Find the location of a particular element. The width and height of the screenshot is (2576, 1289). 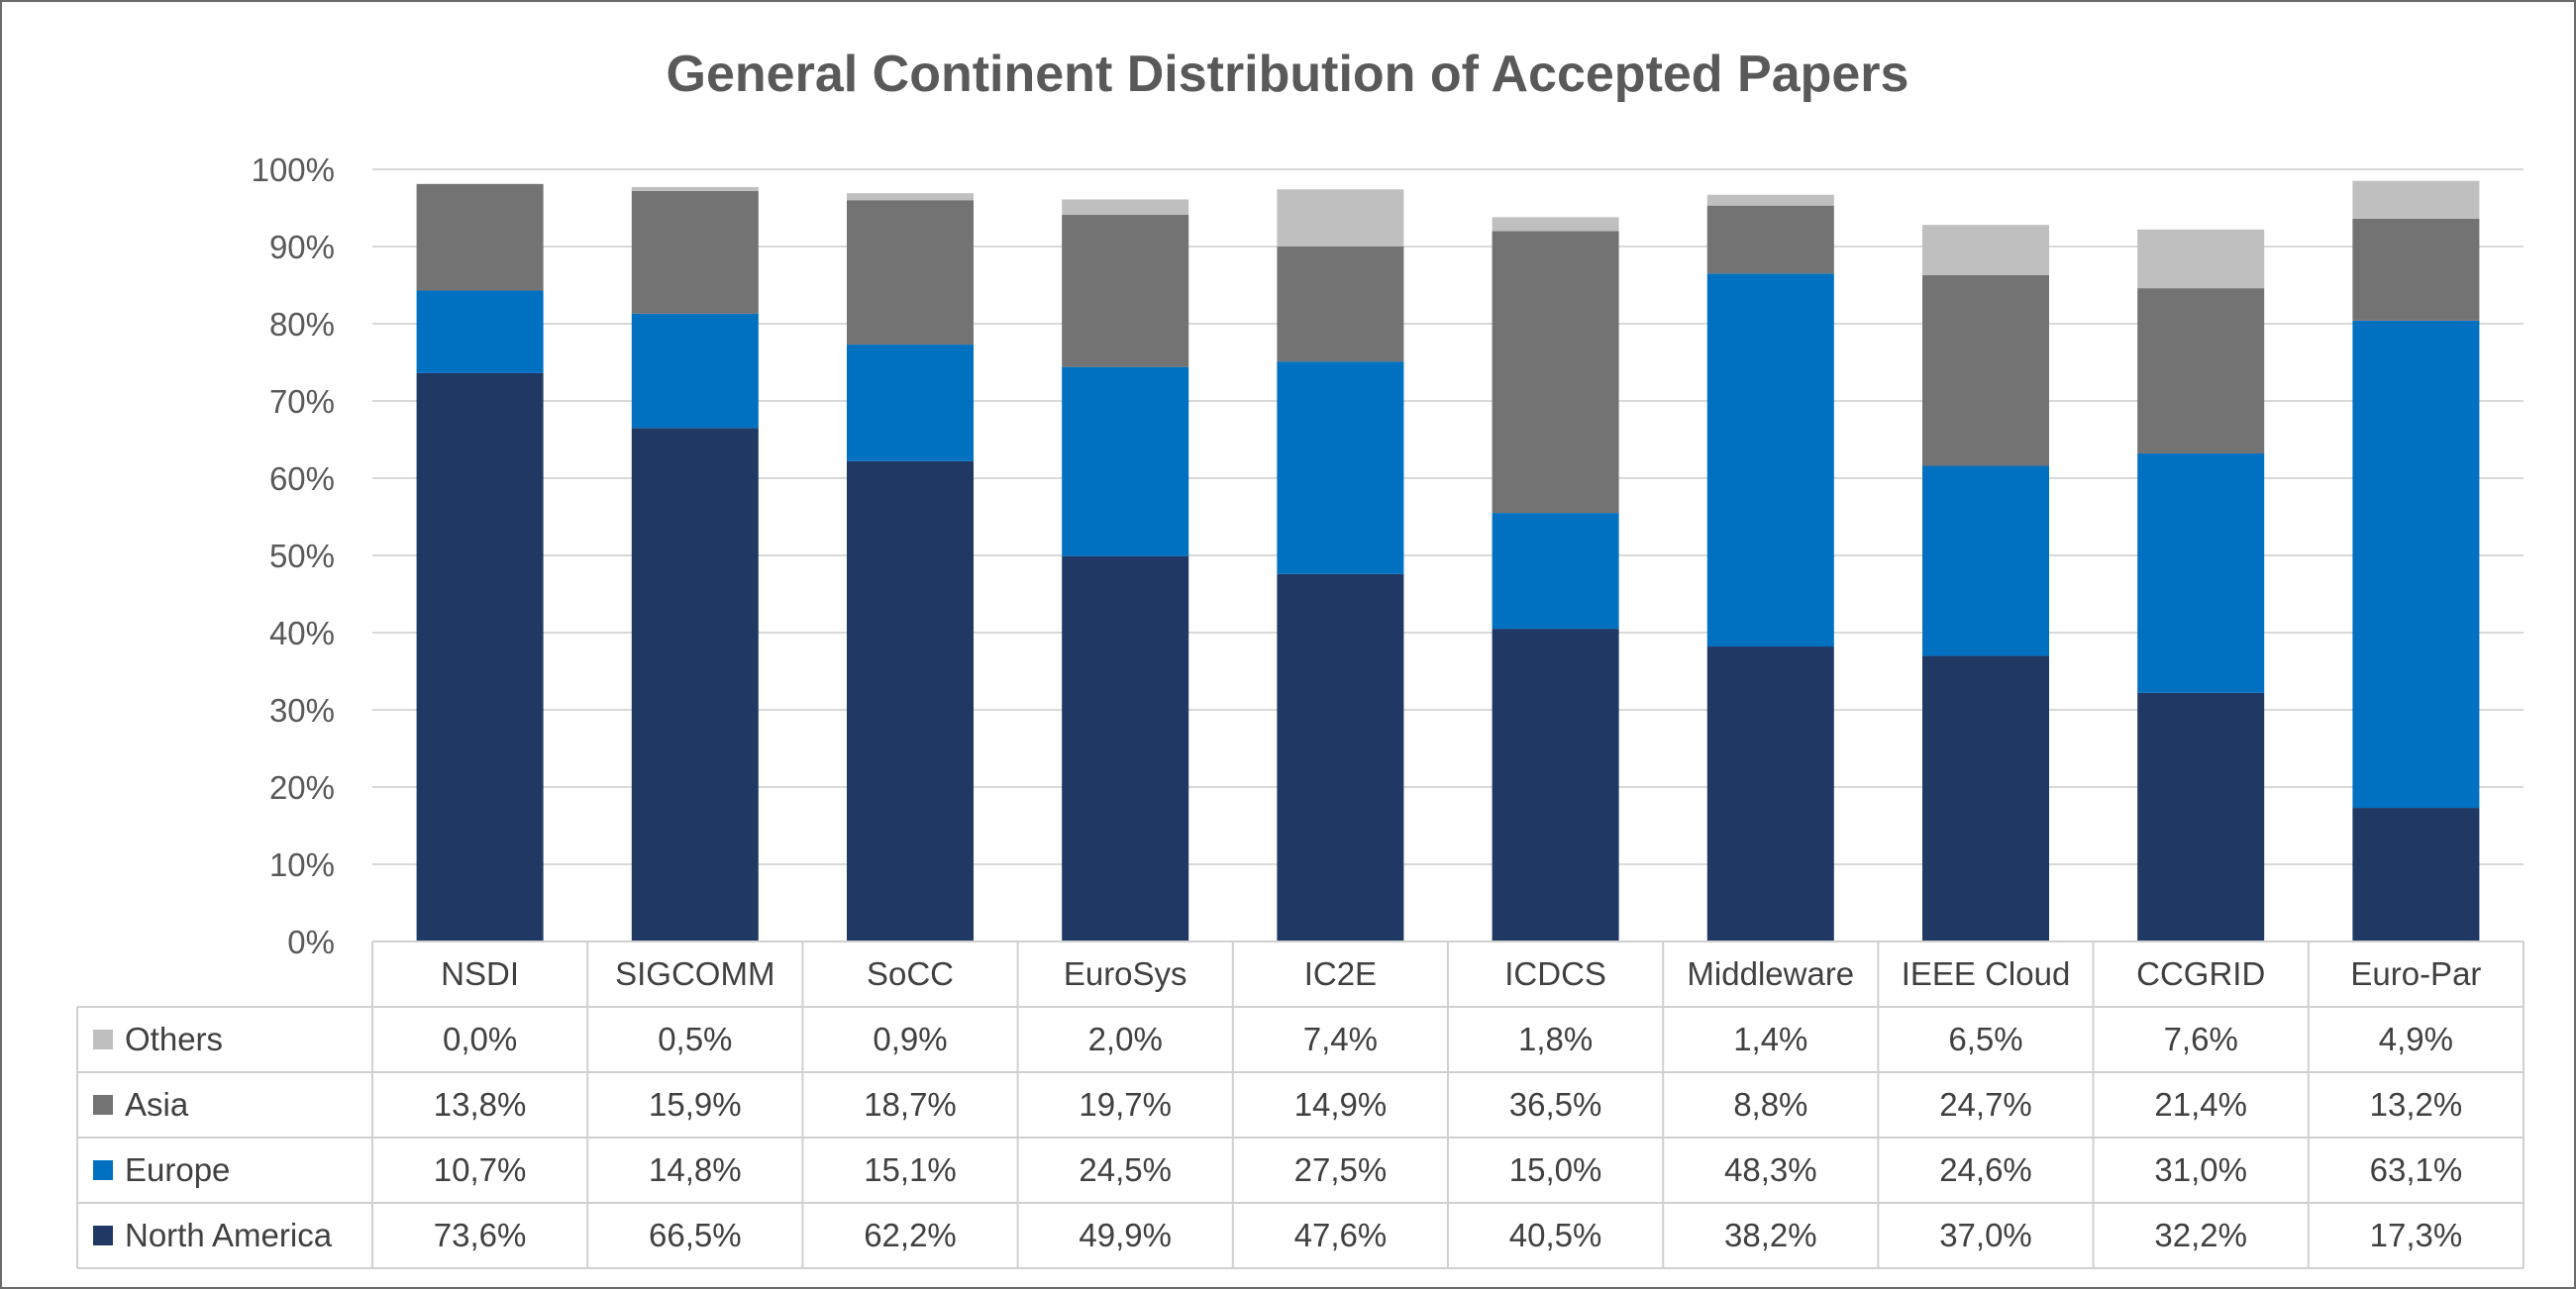

bar-ic2e-asia is located at coordinates (1340, 305).